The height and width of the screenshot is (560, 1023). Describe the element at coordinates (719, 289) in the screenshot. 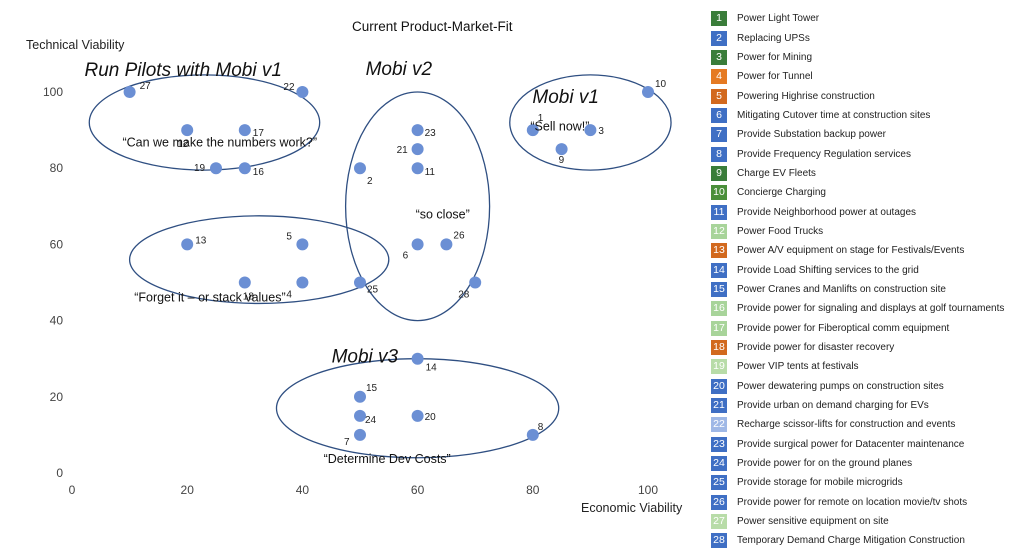

I see `legend-number-badge: 15` at that location.